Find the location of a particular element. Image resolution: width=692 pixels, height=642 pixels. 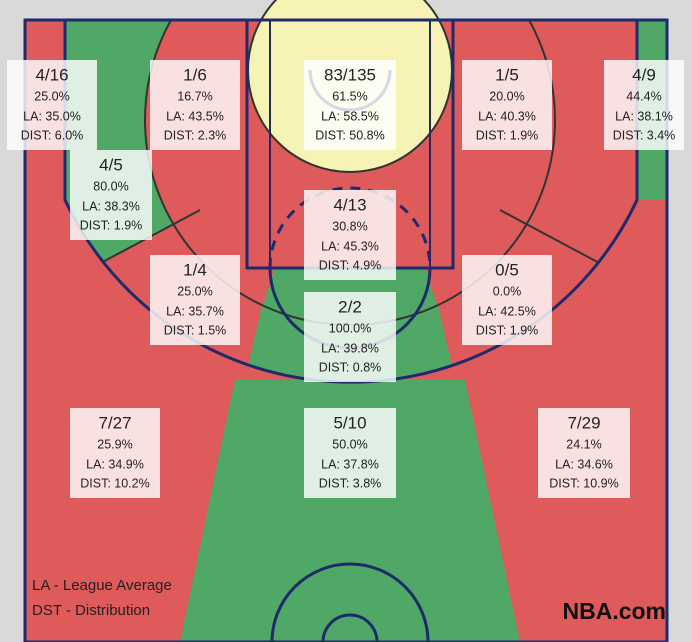

zone-shots: 4/5 is located at coordinates (111, 164).